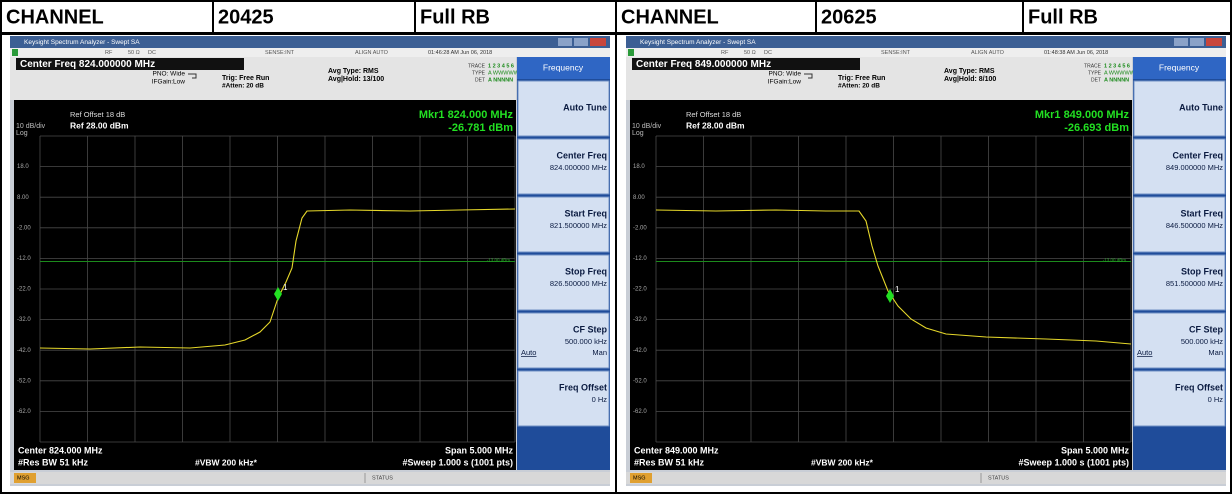 The width and height of the screenshot is (1232, 495). I want to click on toolbar-text: RF, so click(725, 53).